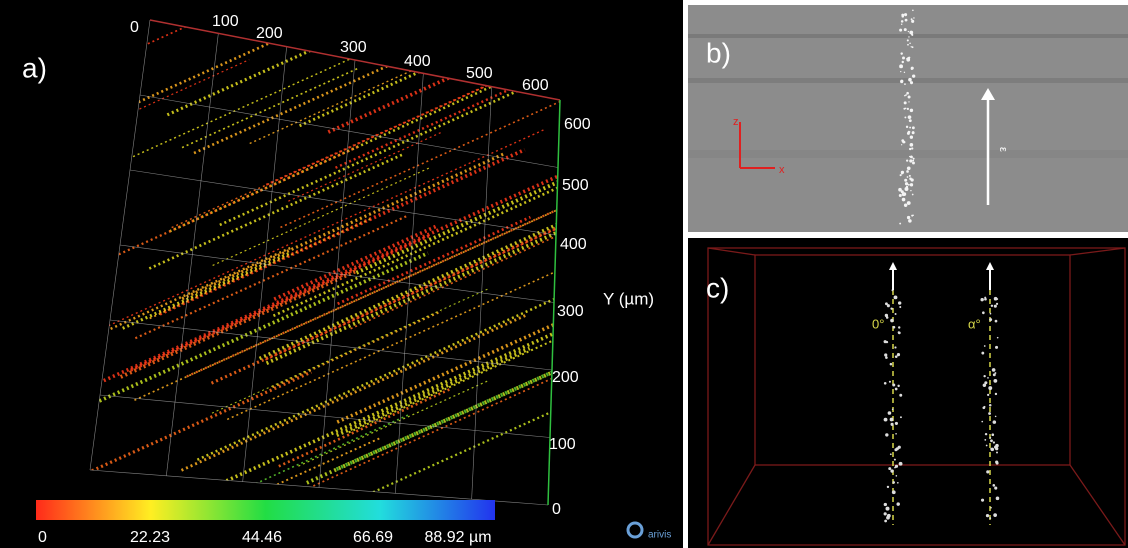 This screenshot has width=1128, height=548. What do you see at coordinates (479, 73) in the screenshot?
I see `x-tick-label: 500` at bounding box center [479, 73].